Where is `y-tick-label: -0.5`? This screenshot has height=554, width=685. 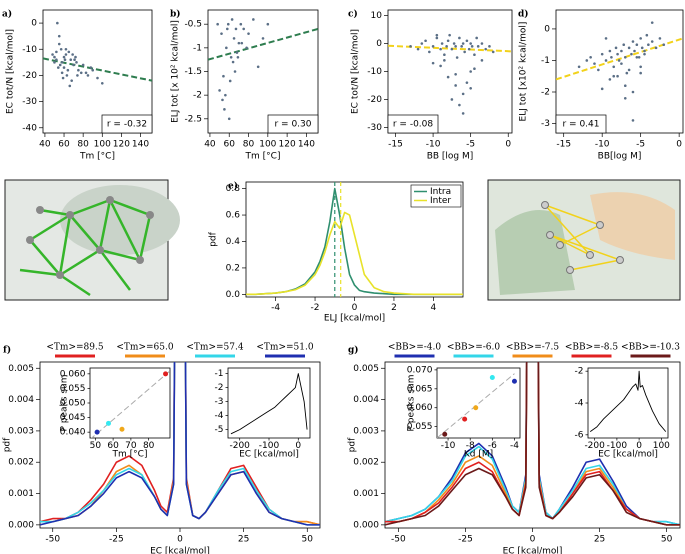
y-tick-label: -0.5 is located at coordinates (193, 25).